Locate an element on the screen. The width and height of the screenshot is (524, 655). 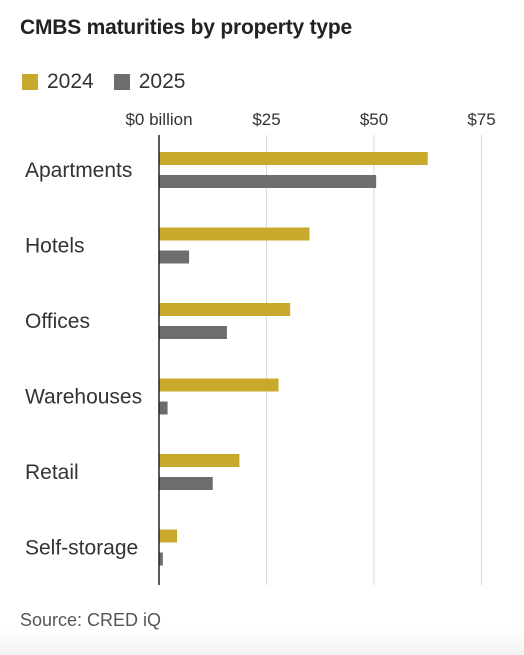
bar-self-storage-2024 is located at coordinates (168, 536).